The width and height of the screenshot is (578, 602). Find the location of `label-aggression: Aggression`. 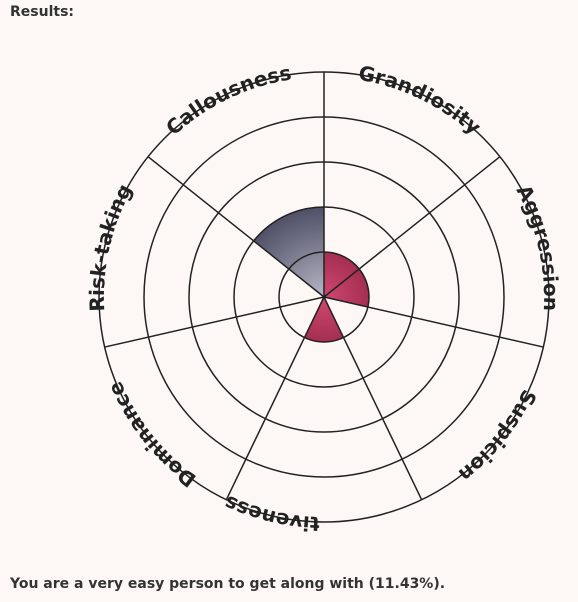

label-aggression: Aggression is located at coordinates (537, 246).